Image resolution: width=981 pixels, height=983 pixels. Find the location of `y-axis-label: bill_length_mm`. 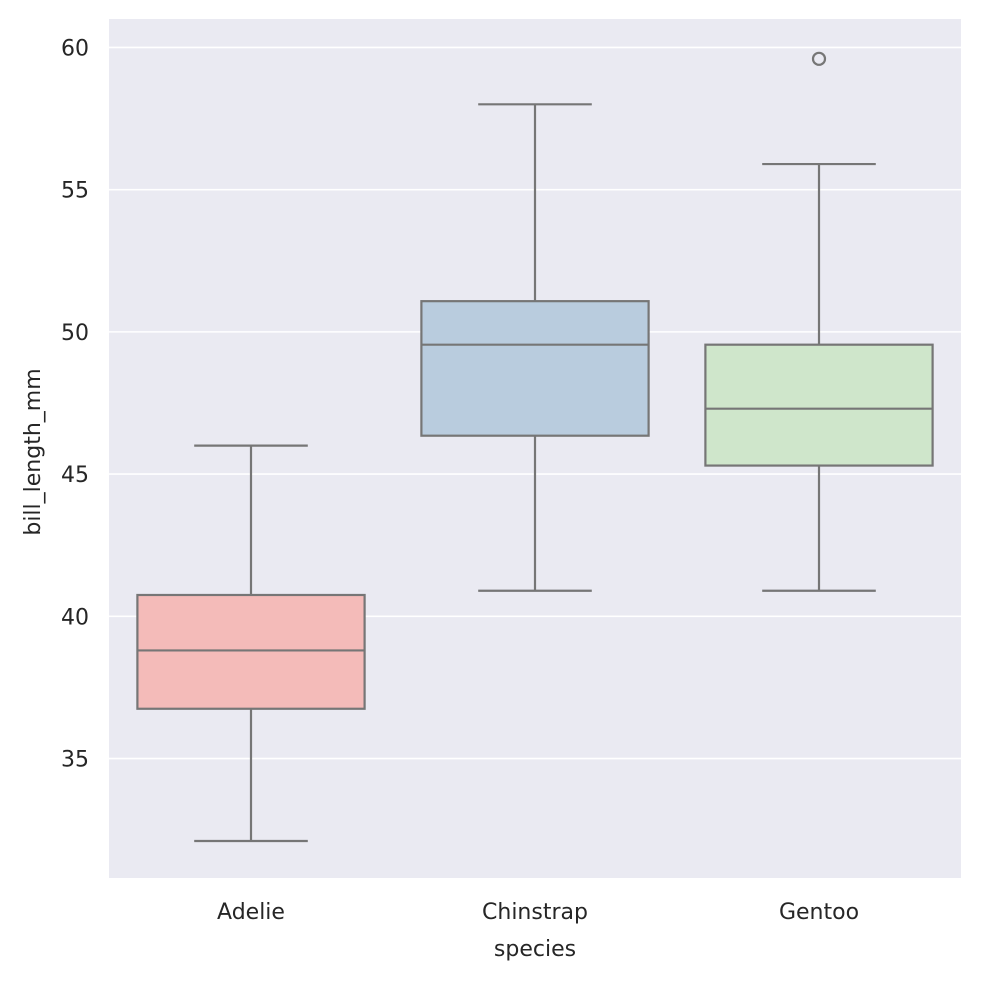

y-axis-label: bill_length_mm is located at coordinates (33, 451).